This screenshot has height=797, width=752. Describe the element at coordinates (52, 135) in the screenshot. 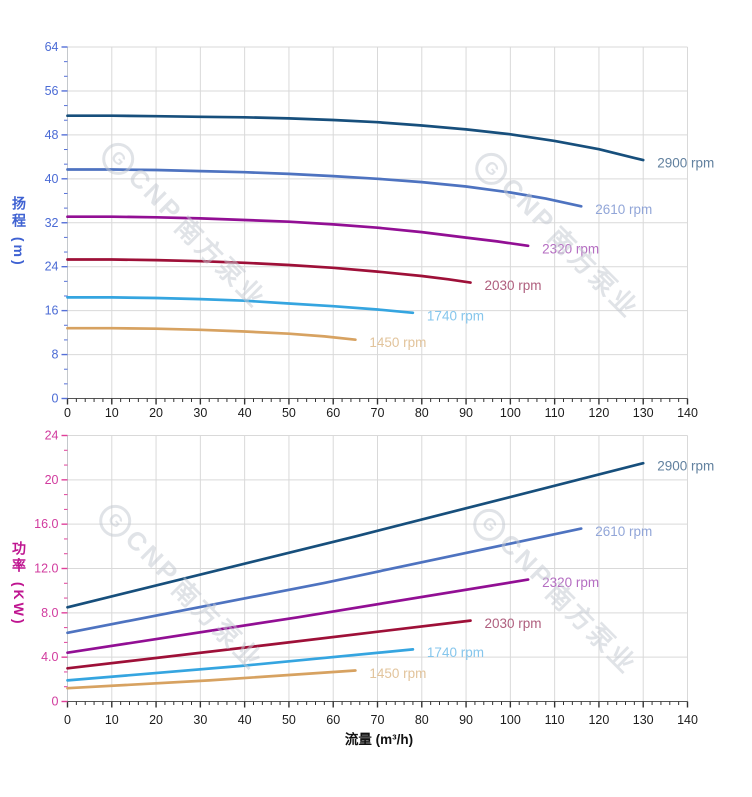

I see `y-tick-label: 48` at that location.